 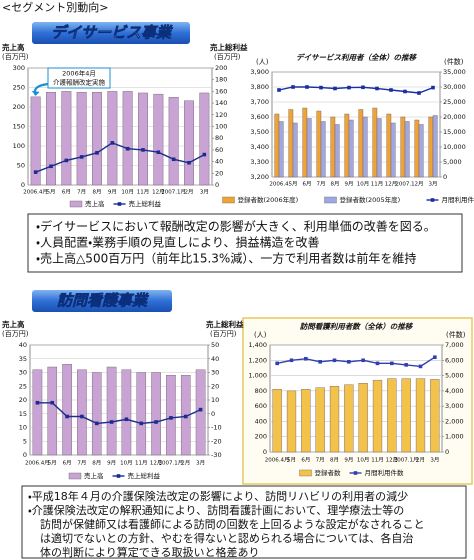 I want to click on section-title: 訪問看護事業, so click(x=103, y=301).